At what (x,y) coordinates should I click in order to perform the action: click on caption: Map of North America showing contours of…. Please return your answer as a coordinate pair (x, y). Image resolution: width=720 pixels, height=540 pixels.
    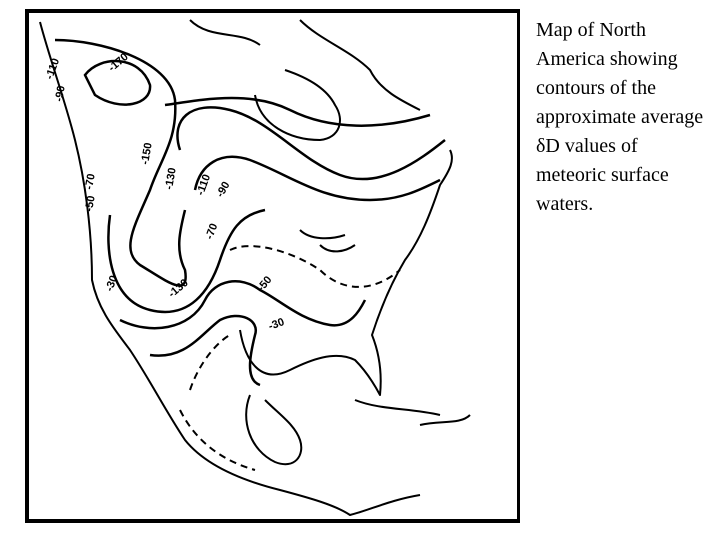
    Looking at the image, I should click on (620, 117).